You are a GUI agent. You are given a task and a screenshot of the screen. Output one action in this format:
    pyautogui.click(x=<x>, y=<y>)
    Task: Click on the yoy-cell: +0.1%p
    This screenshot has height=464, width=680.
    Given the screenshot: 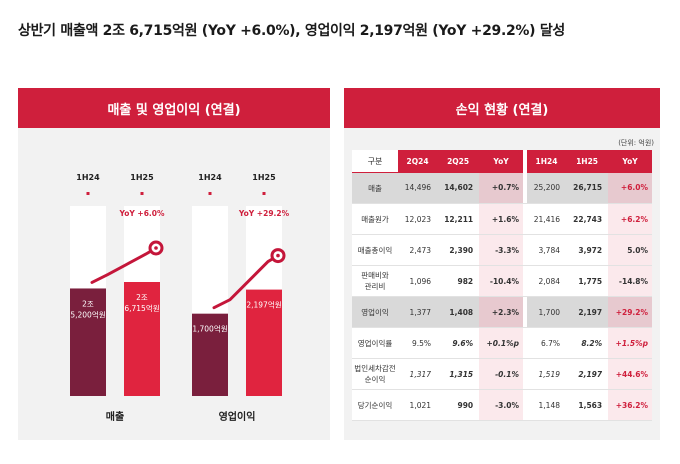 What is the action you would take?
    pyautogui.click(x=501, y=343)
    